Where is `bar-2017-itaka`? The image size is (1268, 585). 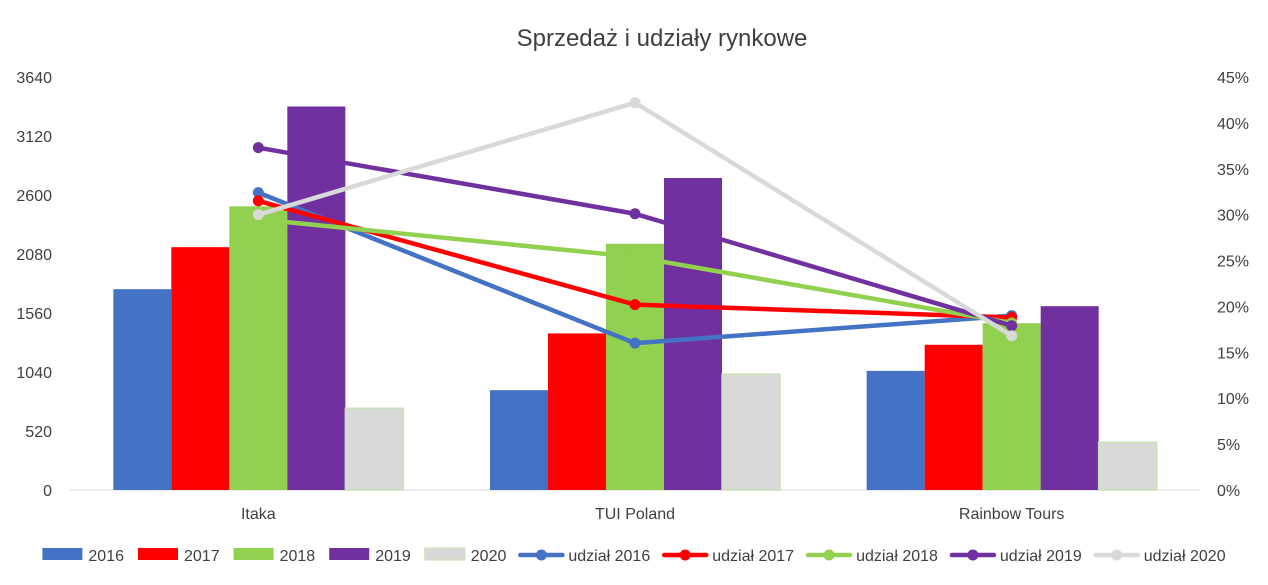 bar-2017-itaka is located at coordinates (200, 368).